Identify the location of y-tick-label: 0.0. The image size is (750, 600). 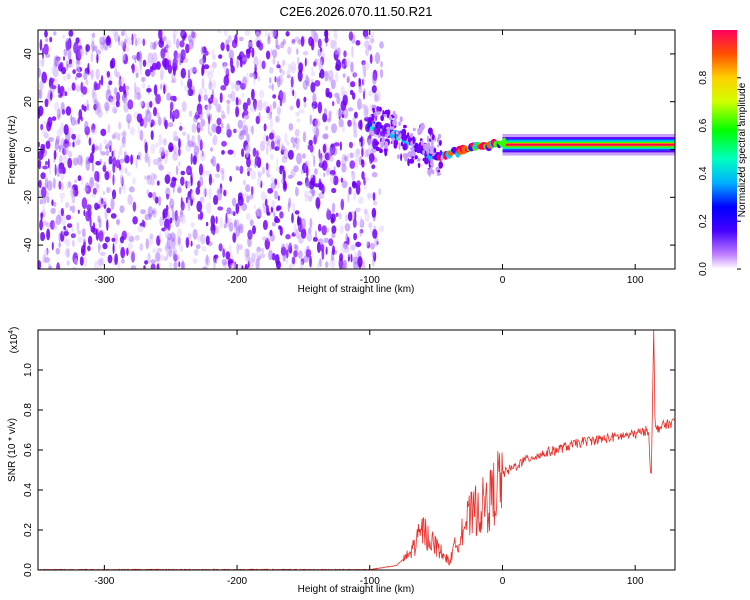
(28, 570).